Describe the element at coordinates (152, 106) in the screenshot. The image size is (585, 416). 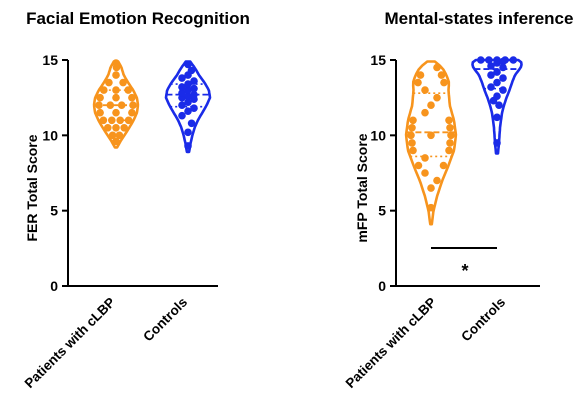
I see `fer-violins` at that location.